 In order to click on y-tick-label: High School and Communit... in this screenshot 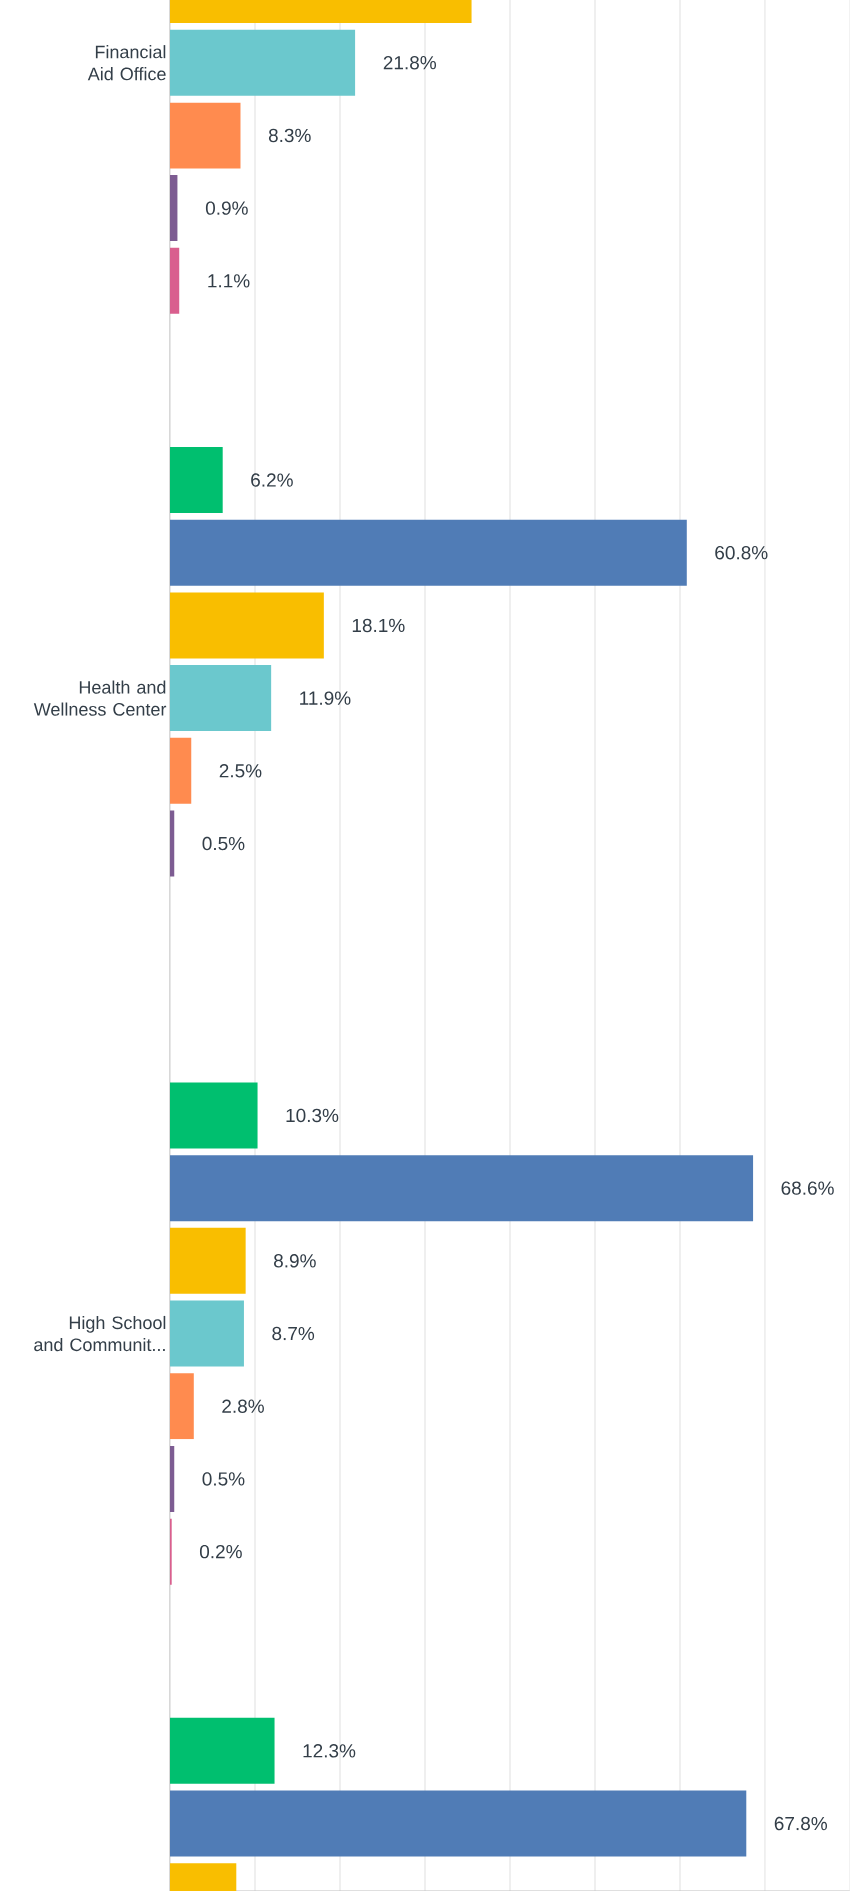, I will do `click(100, 1333)`.